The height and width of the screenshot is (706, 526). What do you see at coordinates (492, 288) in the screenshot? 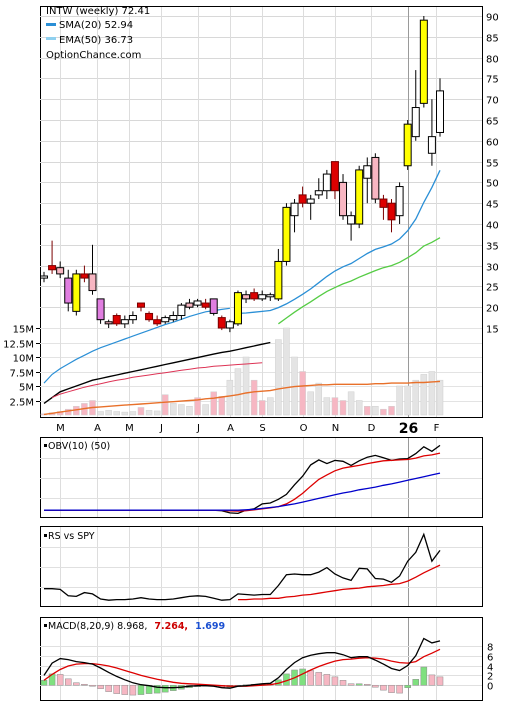
I see `price-tick-label: 25` at bounding box center [492, 288].